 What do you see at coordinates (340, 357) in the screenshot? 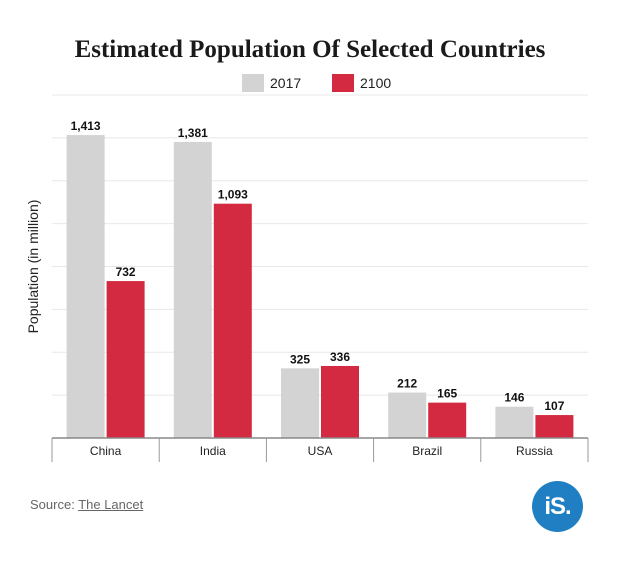
I see `data-label-usa-2100: 336` at bounding box center [340, 357].